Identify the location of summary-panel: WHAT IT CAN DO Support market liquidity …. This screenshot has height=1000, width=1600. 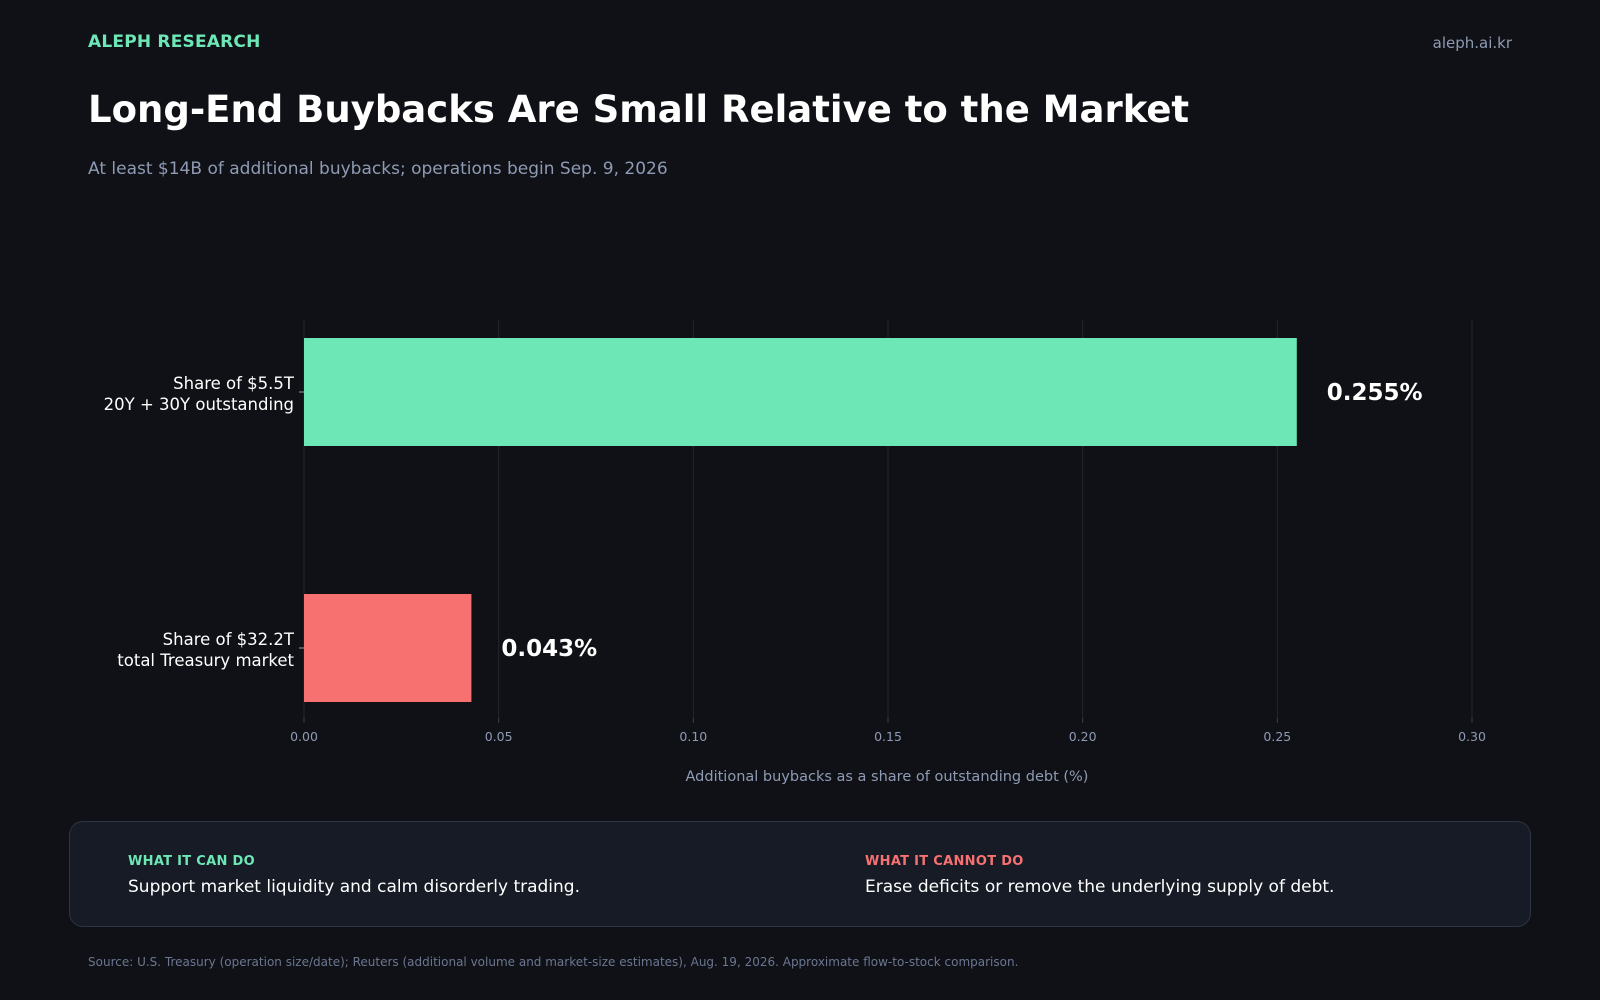
(800, 874).